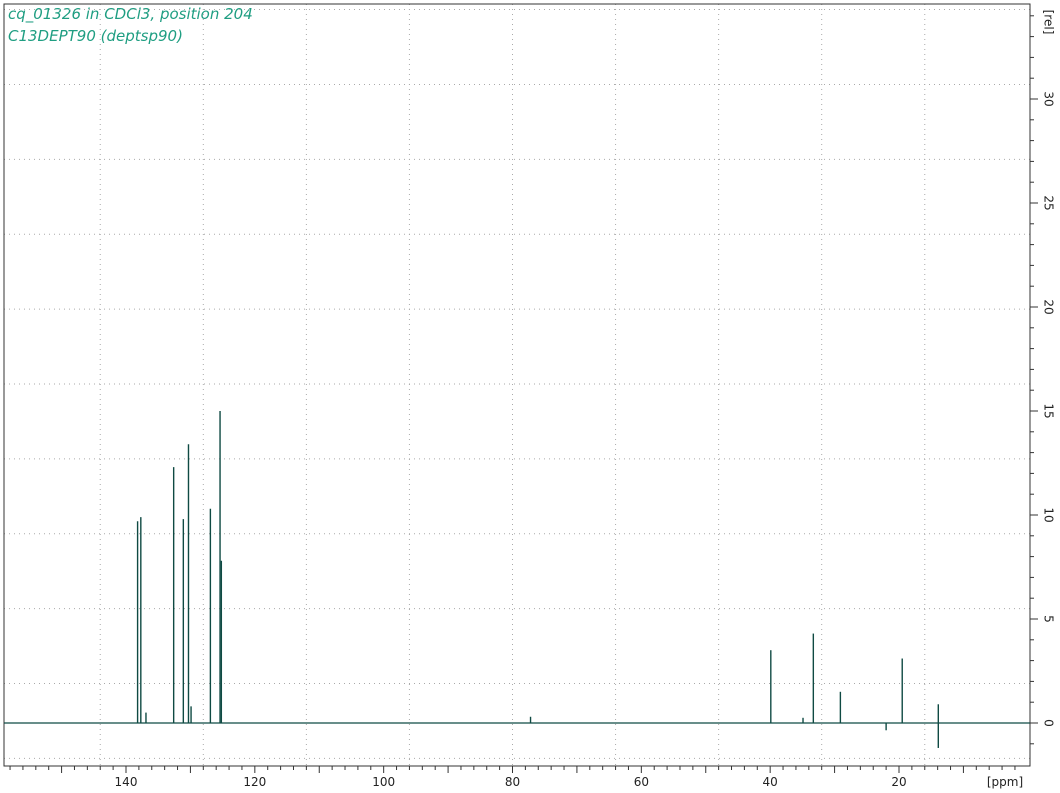  Describe the element at coordinates (770, 782) in the screenshot. I see `x-tick-label: 40` at that location.